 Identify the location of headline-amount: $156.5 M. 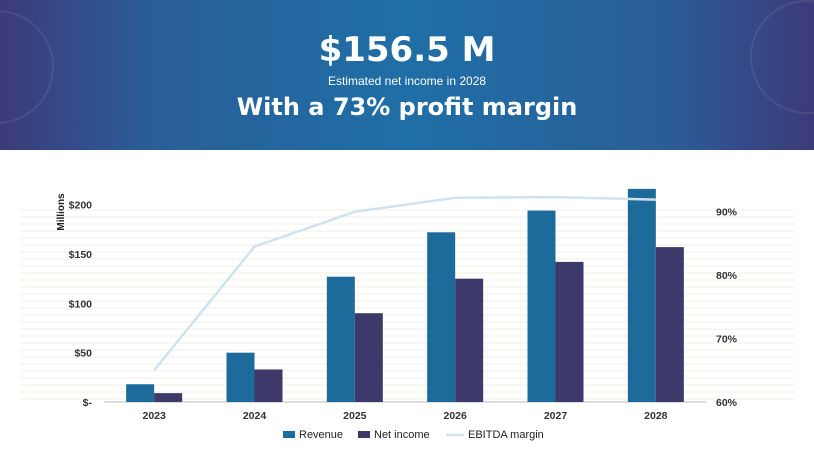
(407, 50).